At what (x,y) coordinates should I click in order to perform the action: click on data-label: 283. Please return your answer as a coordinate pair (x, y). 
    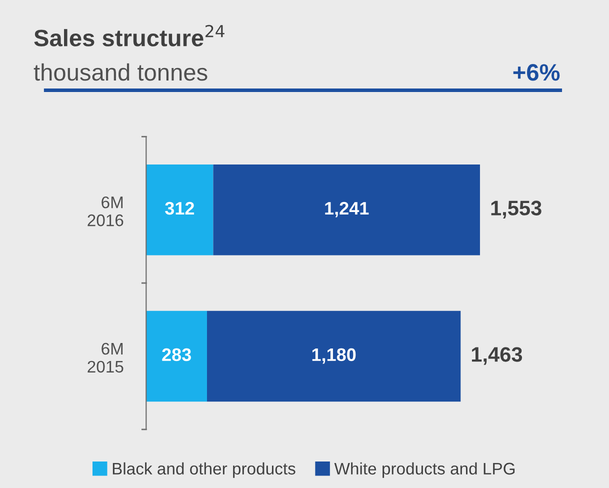
    Looking at the image, I should click on (176, 355).